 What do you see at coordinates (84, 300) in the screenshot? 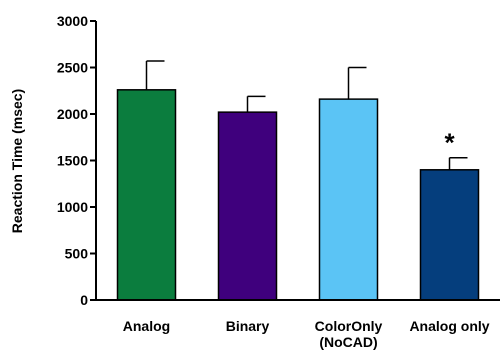
I see `y-tick-label-0: 0` at bounding box center [84, 300].